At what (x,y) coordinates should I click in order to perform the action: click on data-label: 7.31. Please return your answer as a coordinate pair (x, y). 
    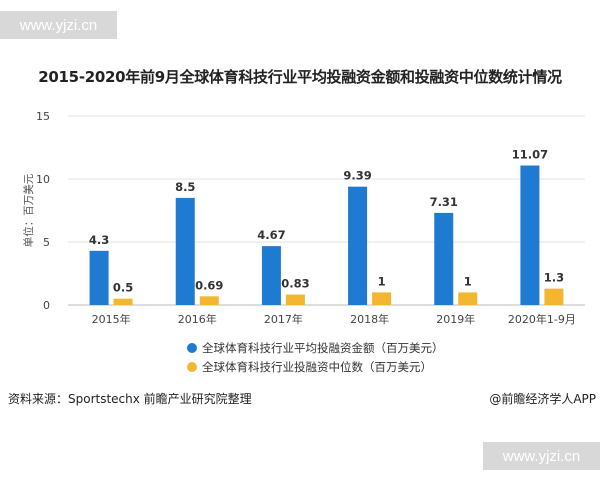
    Looking at the image, I should click on (444, 202).